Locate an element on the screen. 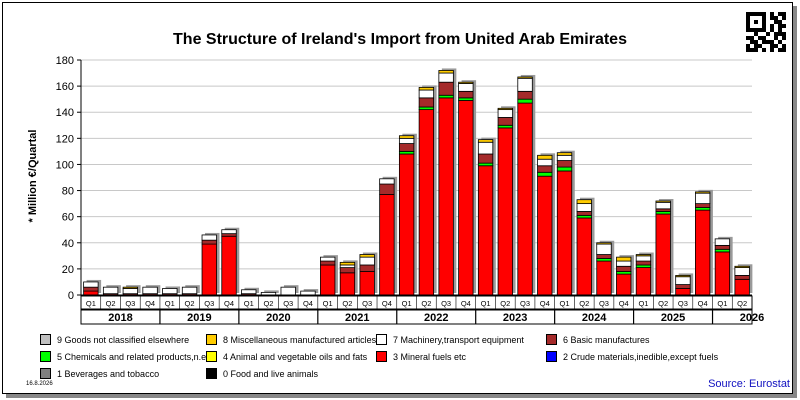  year-label: 2024 is located at coordinates (594, 318).